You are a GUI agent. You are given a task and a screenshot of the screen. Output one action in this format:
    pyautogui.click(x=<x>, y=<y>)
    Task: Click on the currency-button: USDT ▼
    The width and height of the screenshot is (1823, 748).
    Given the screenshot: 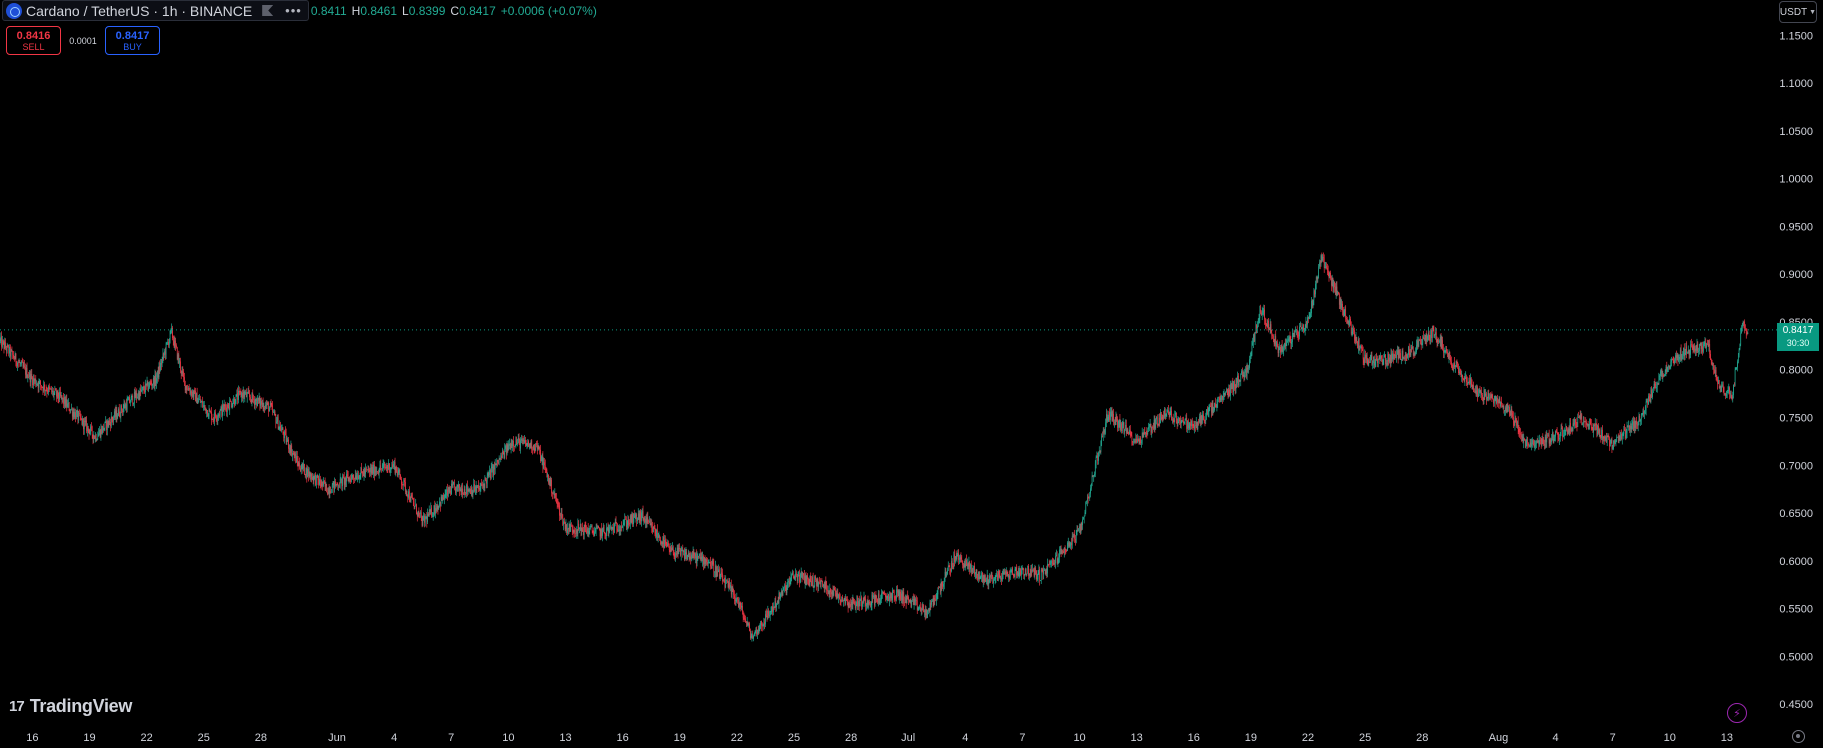 What is the action you would take?
    pyautogui.click(x=1798, y=12)
    